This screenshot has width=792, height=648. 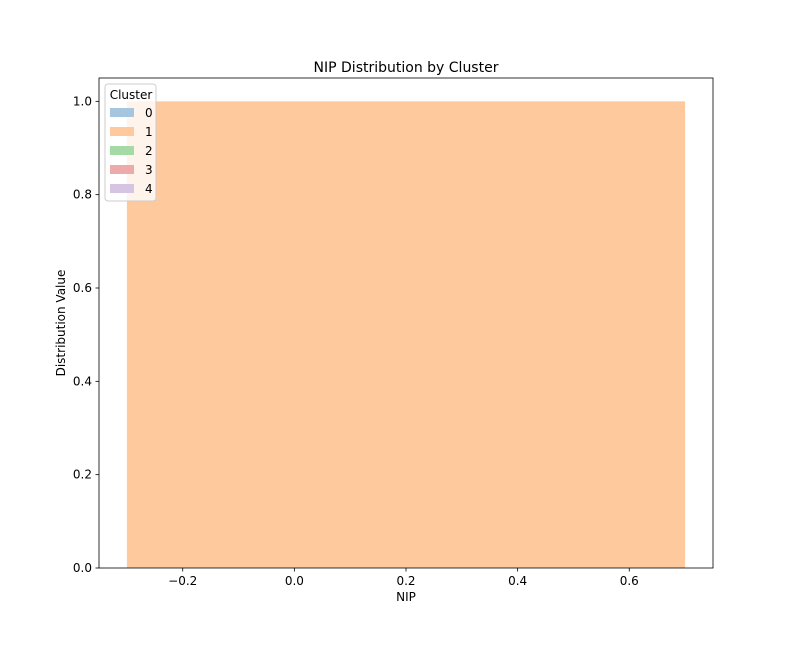 What do you see at coordinates (82, 568) in the screenshot?
I see `y-tick-label: 0.0` at bounding box center [82, 568].